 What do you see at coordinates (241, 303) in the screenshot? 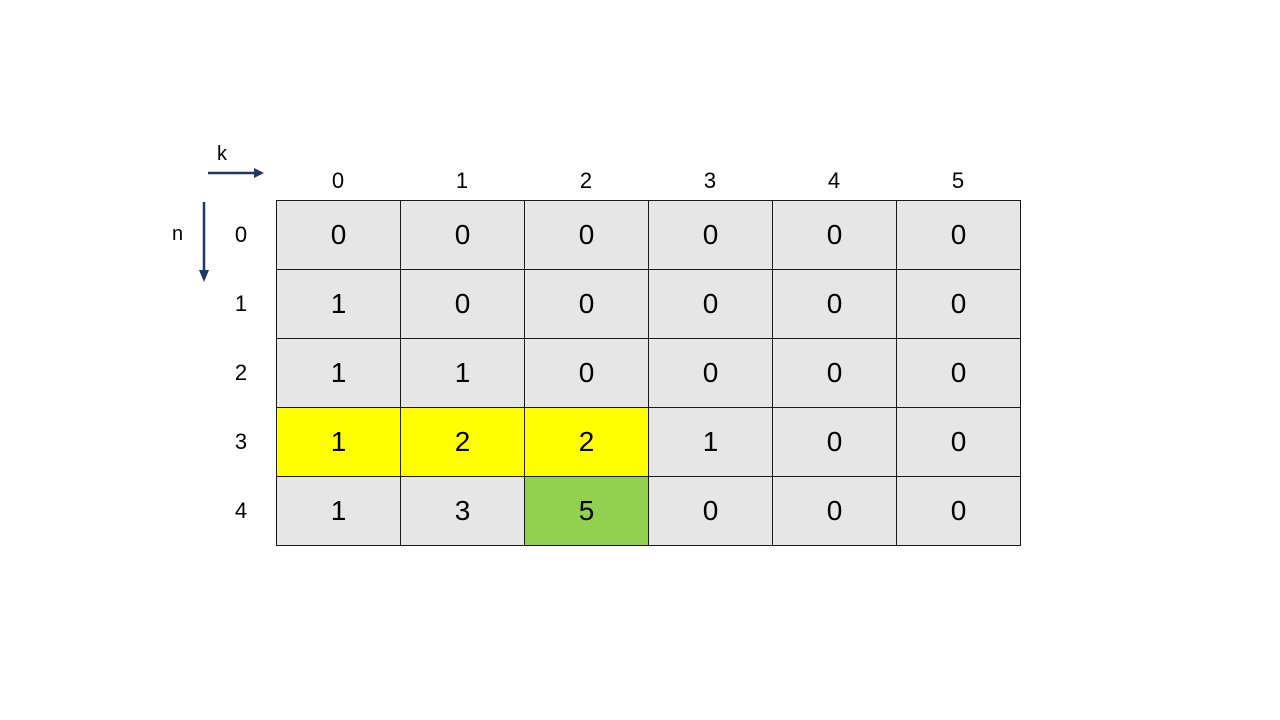
I see `row-header-n1: 1` at bounding box center [241, 303].